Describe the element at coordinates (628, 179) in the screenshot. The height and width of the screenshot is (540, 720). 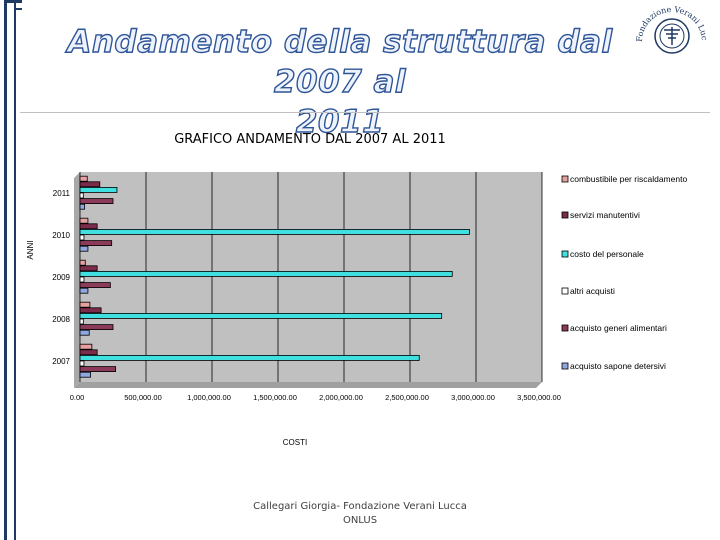
I see `legend-label: combustibile per riscaldamento` at that location.